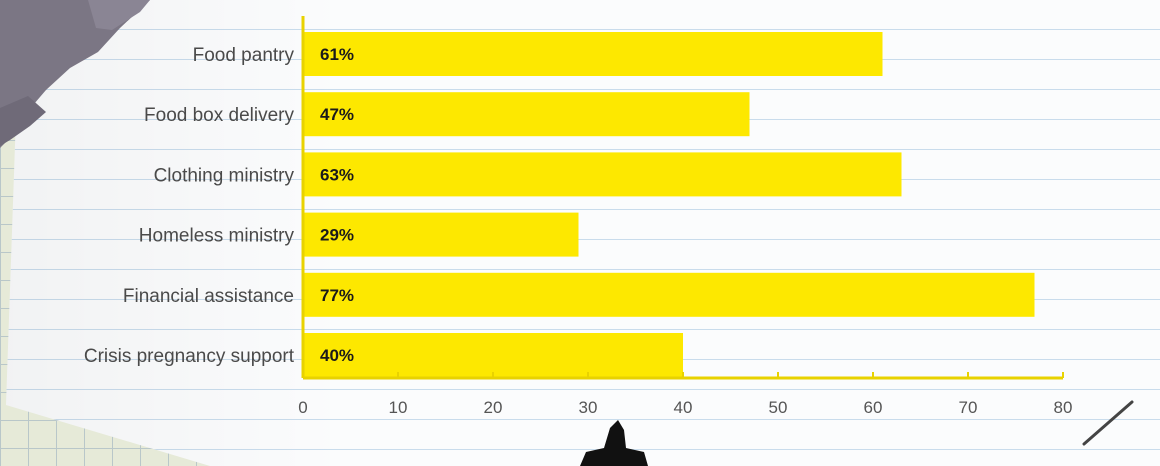 The height and width of the screenshot is (466, 1160). Describe the element at coordinates (302, 407) in the screenshot. I see `x-tick-label: 0` at that location.